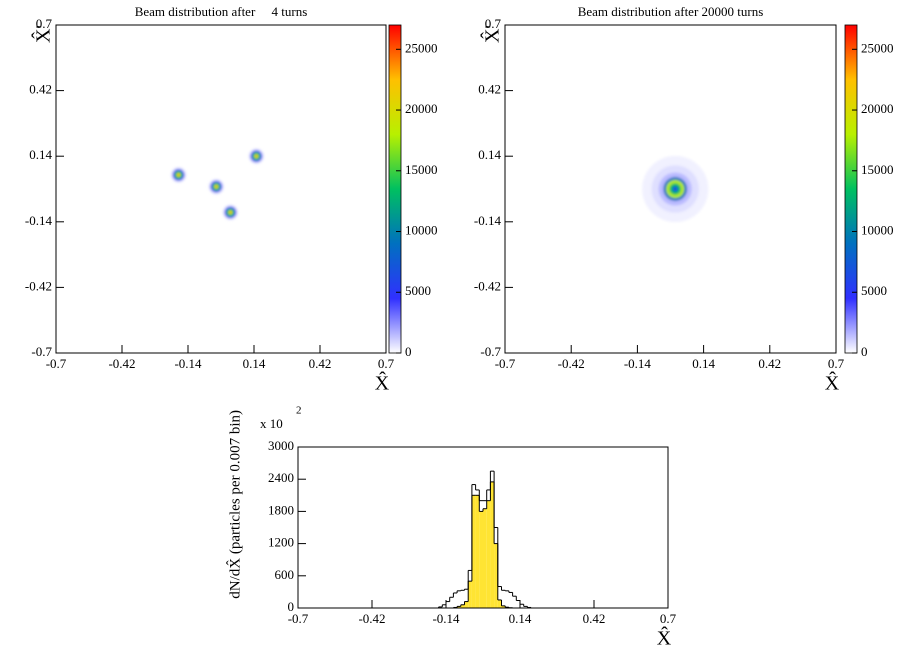  I want to click on y-tick-label: 2400, so click(281, 477).